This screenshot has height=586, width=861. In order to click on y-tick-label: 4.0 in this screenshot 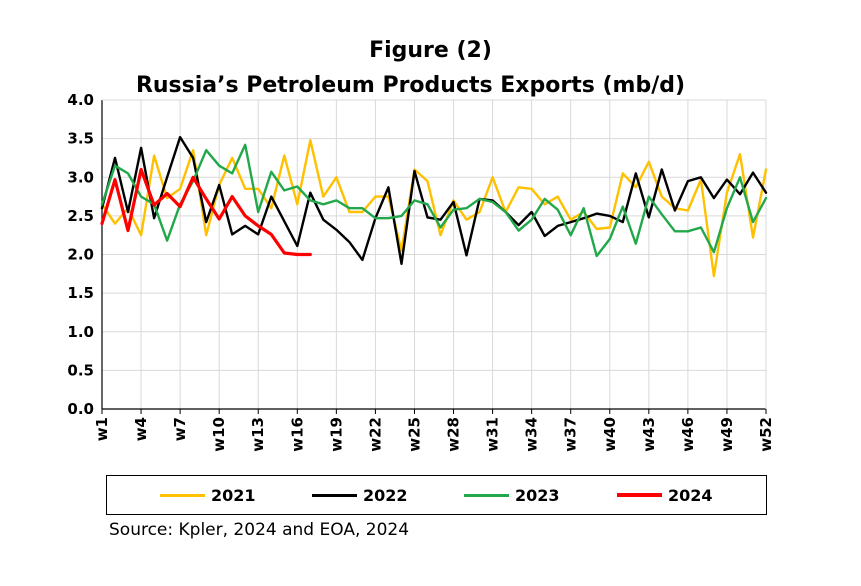, I will do `click(80, 100)`.